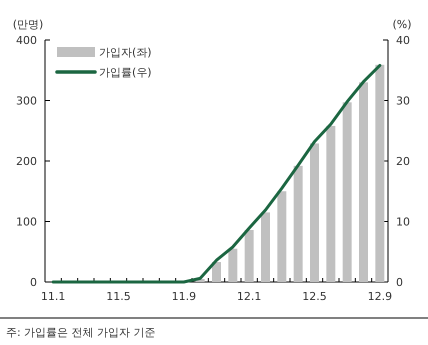 This screenshot has height=345, width=428. I want to click on x-tick-label: 11.9, so click(184, 296).